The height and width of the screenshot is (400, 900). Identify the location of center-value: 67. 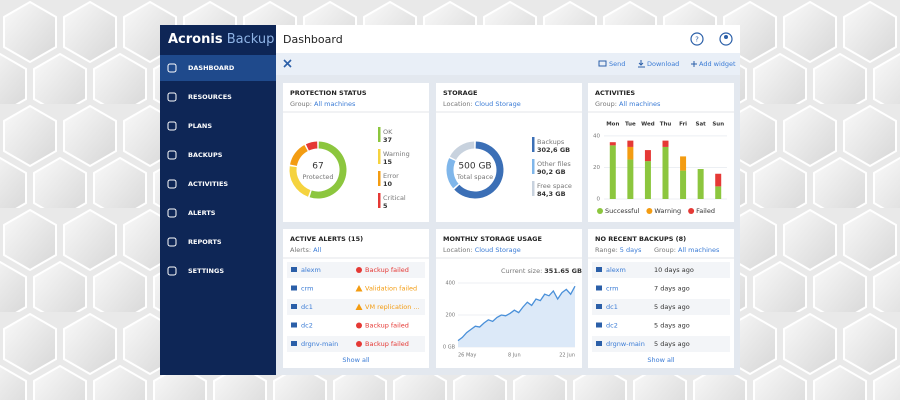
(317, 167).